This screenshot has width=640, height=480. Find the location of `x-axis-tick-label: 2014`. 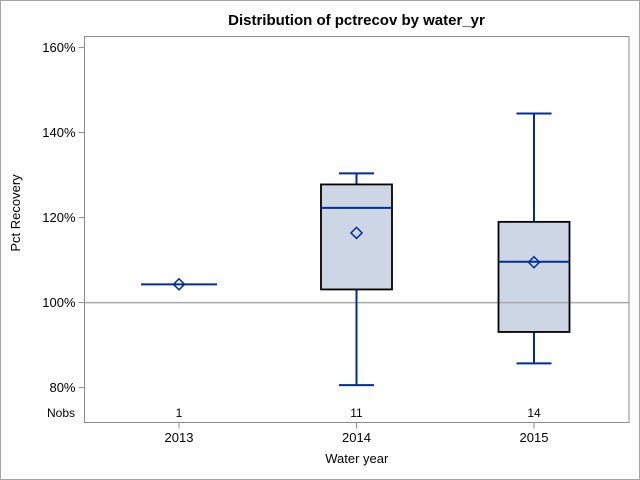

x-axis-tick-label: 2014 is located at coordinates (356, 437).